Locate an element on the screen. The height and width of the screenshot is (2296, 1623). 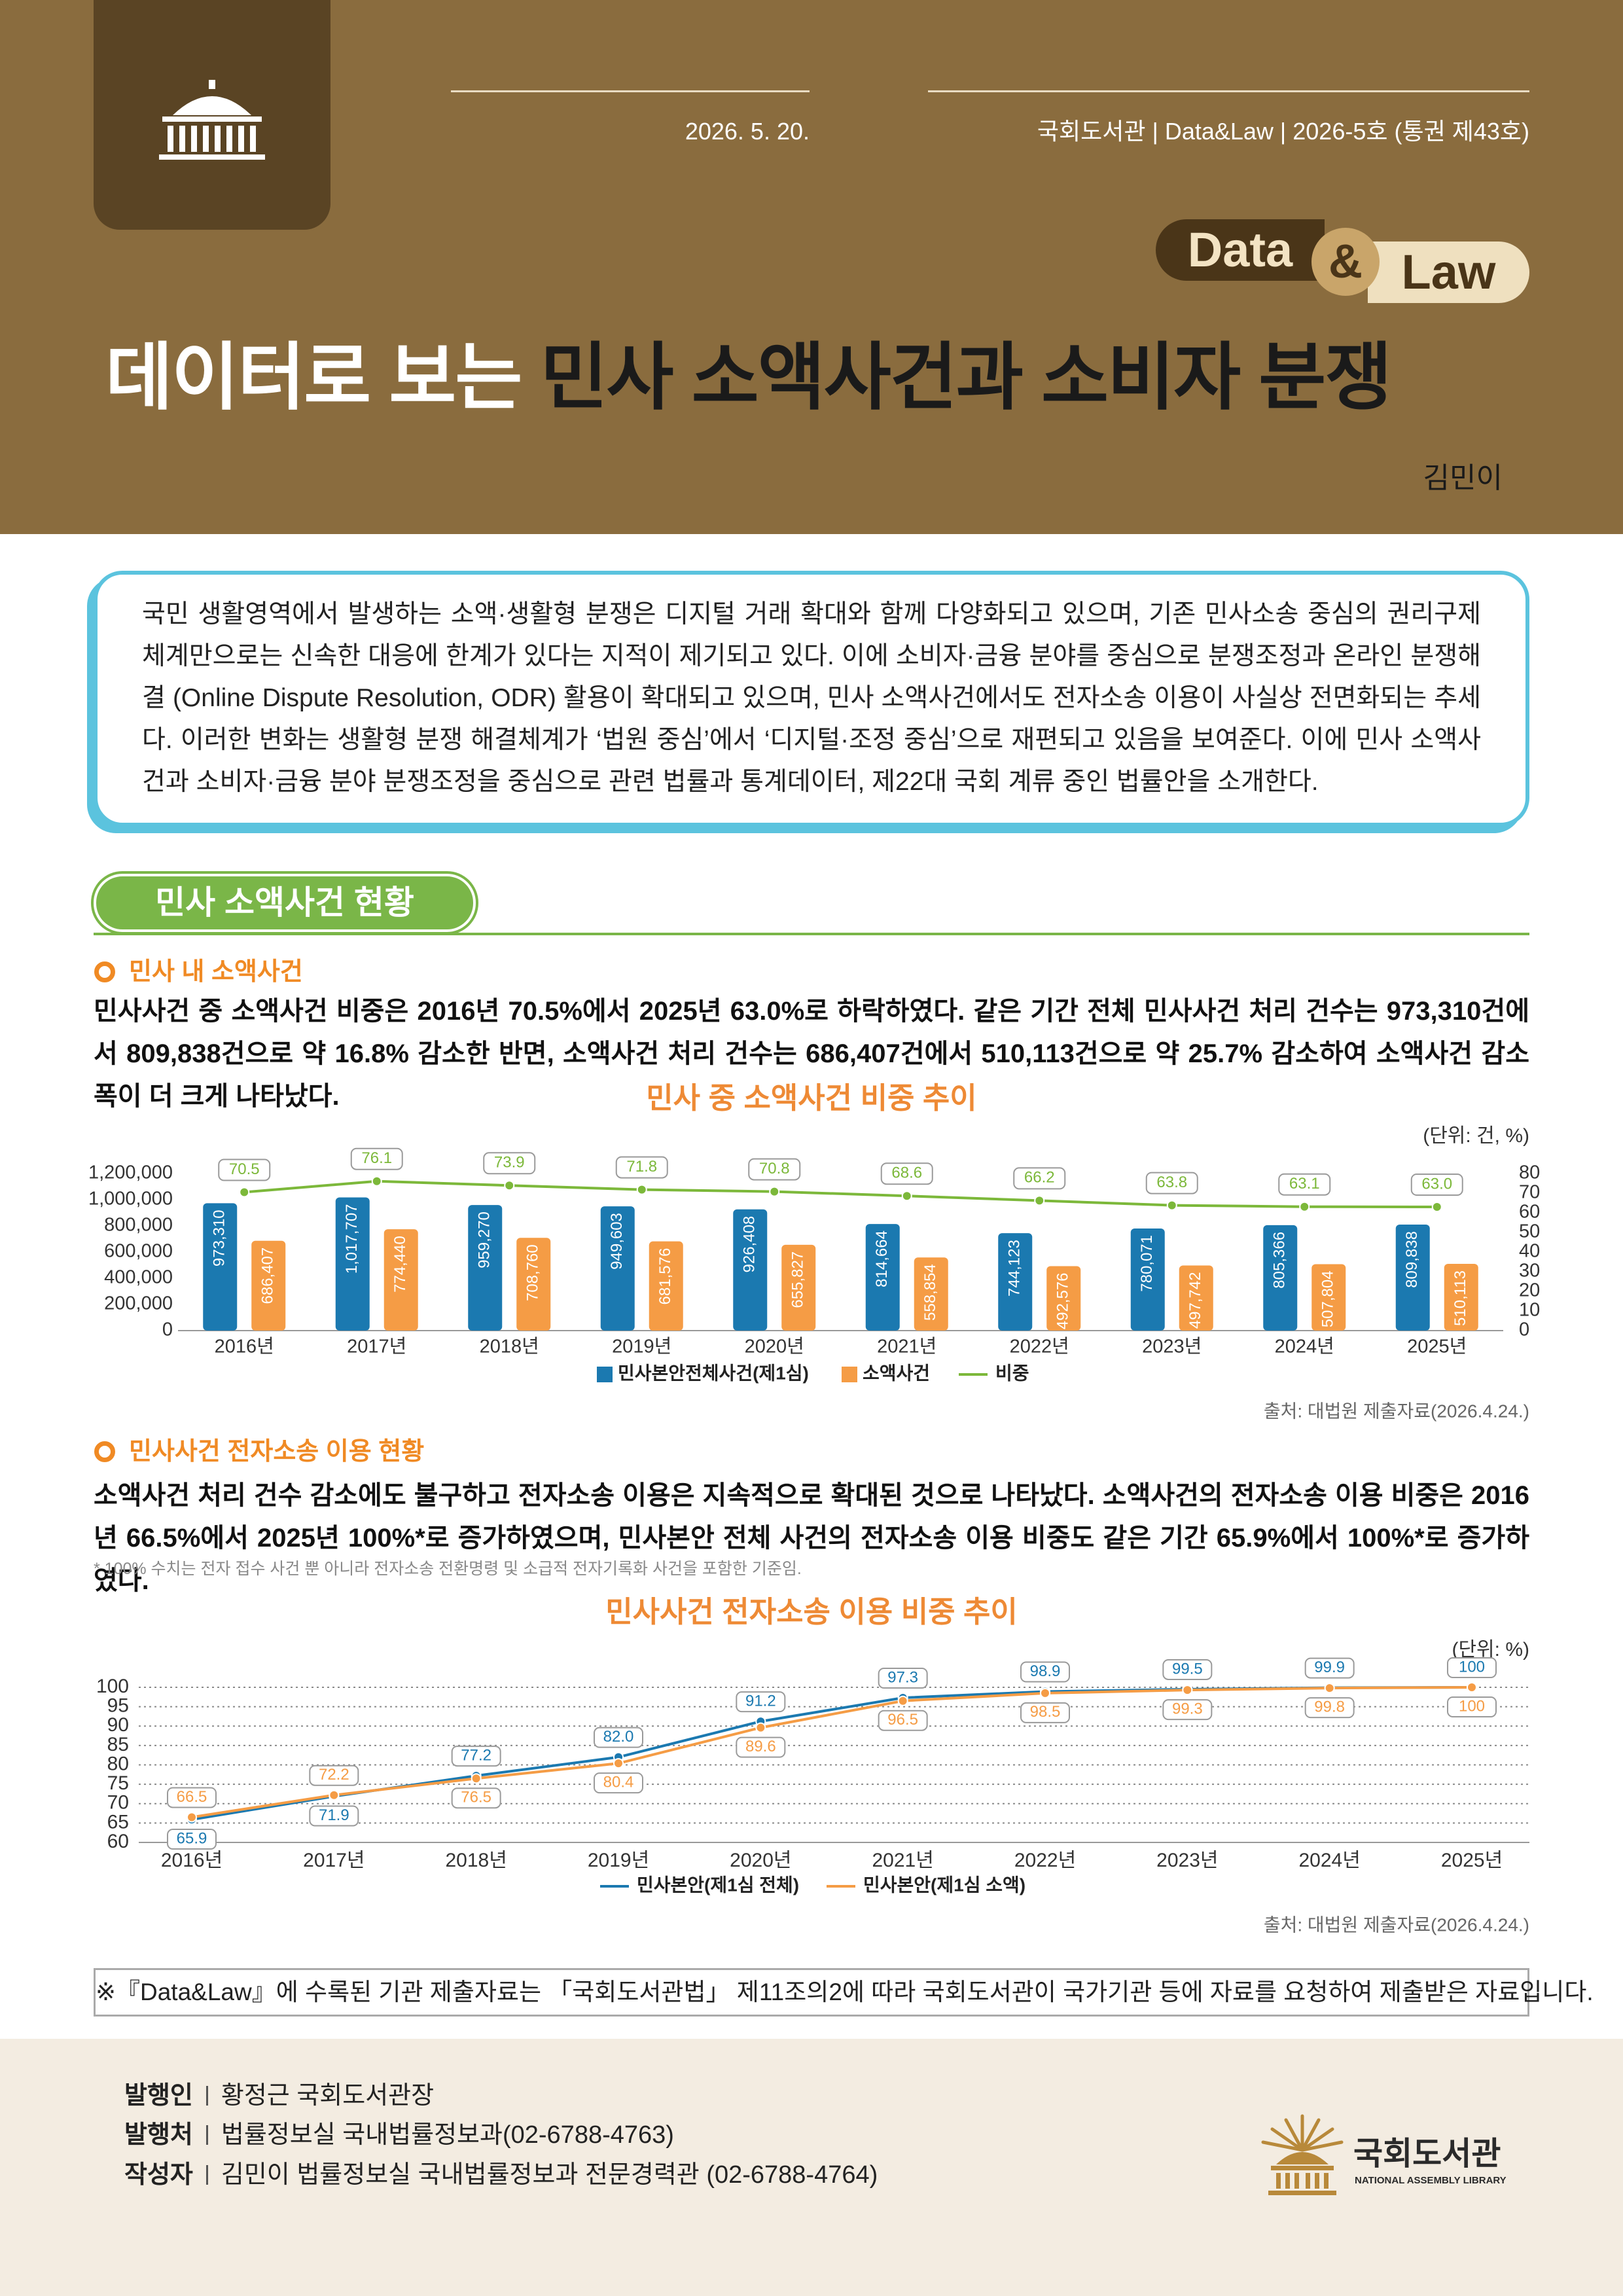
credit-label: 작성자 is located at coordinates (158, 2175).